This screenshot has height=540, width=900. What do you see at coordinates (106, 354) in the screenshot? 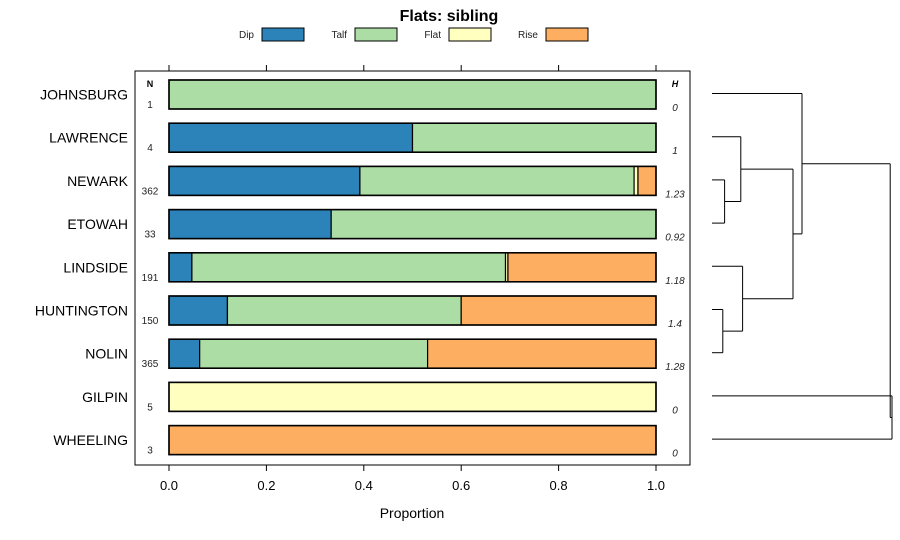
I see `category-label: NOLIN` at bounding box center [106, 354].